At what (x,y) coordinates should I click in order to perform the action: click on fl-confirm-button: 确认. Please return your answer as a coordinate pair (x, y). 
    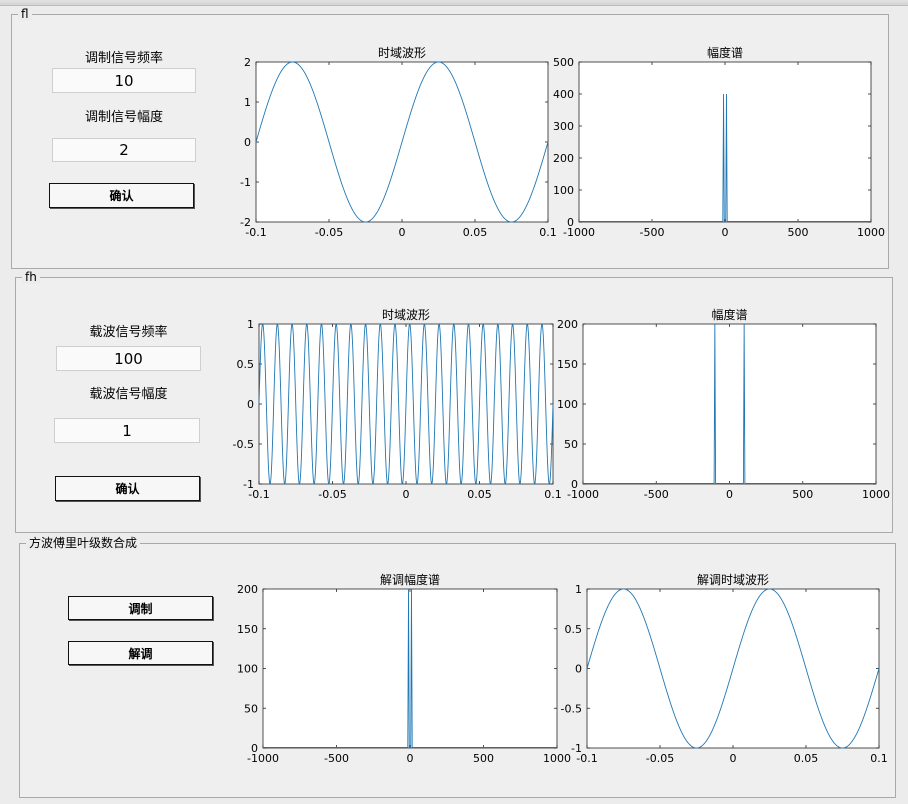
    Looking at the image, I should click on (121, 195).